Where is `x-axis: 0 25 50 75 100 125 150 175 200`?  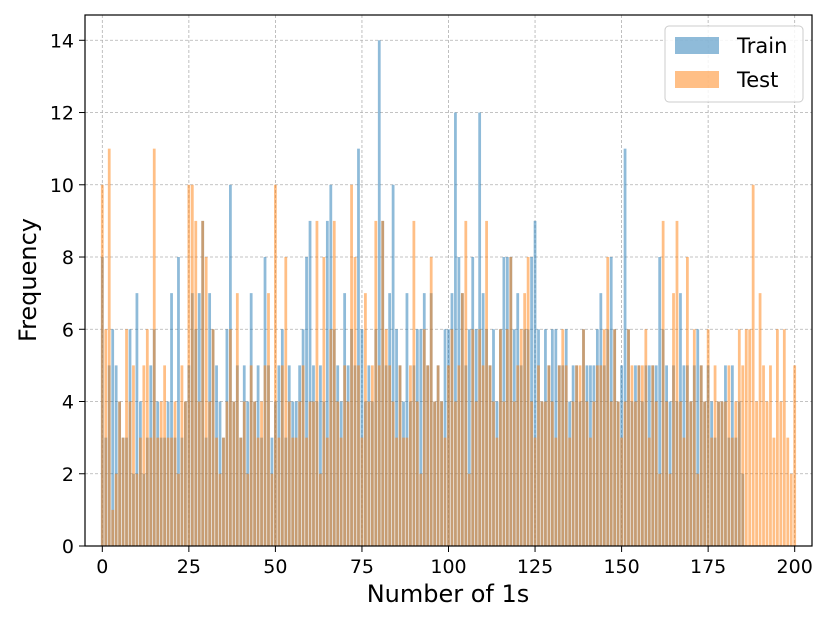 x-axis: 0 25 50 75 100 125 150 175 200 is located at coordinates (454, 562).